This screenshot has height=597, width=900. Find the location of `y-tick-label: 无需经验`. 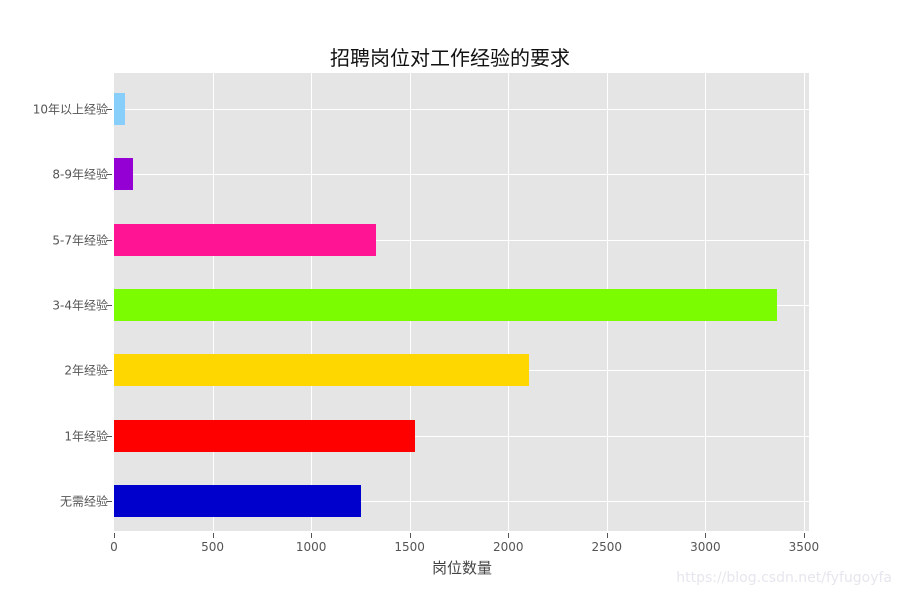

y-tick-label: 无需经验 is located at coordinates (83, 501).